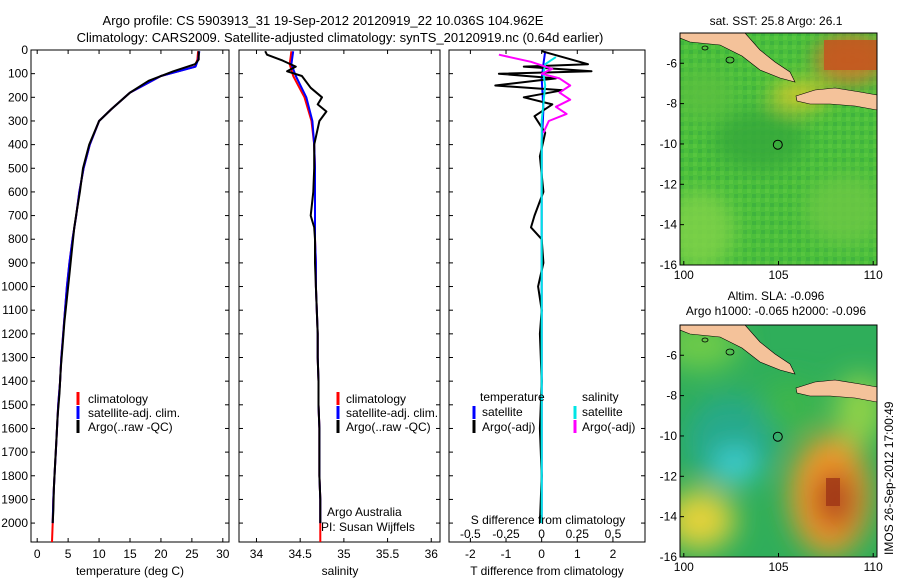 Image resolution: width=900 pixels, height=580 pixels. Describe the element at coordinates (613, 554) in the screenshot. I see `x-tick-label: 2` at that location.